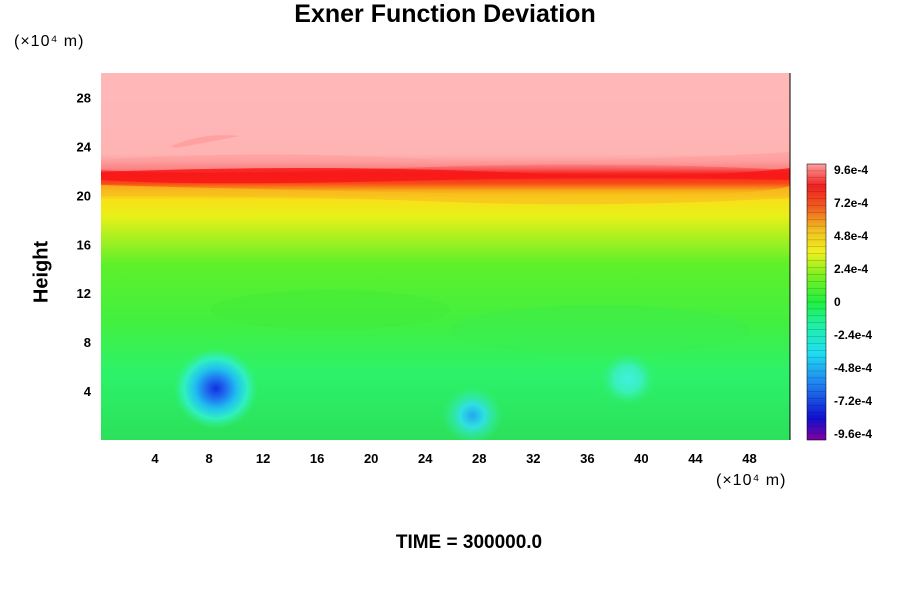  I want to click on x-tick-group: 4 8 12 16 20 24 28 32 36 40 44 48, so click(453, 458).